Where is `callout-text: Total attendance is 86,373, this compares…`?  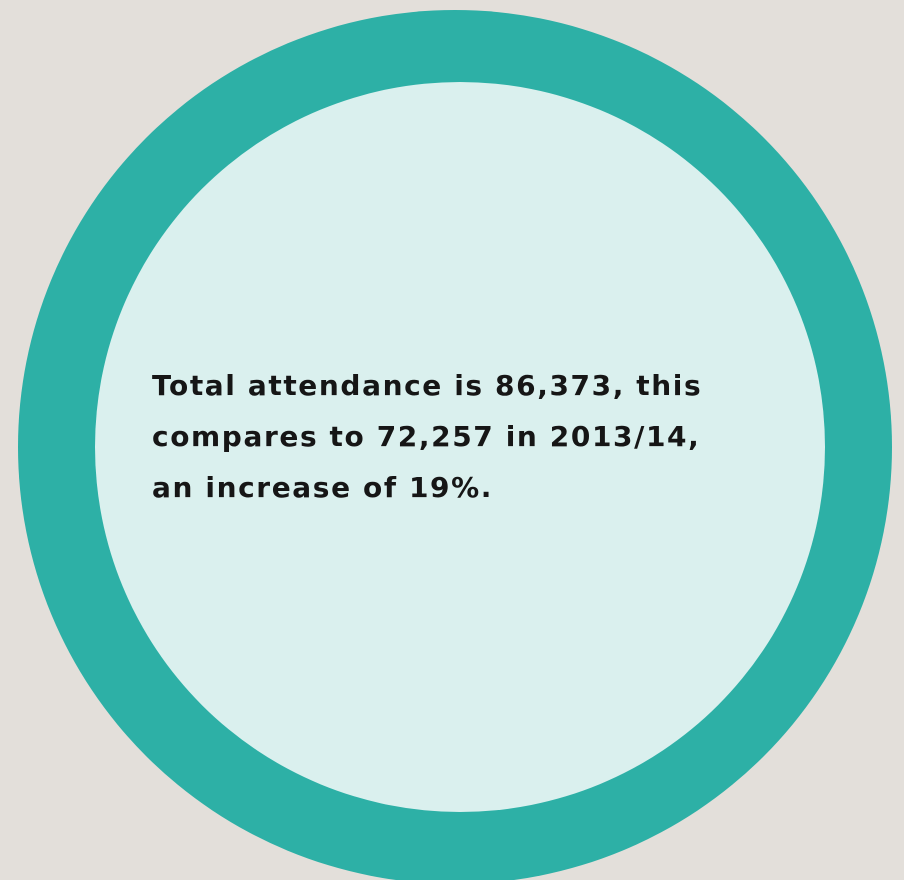
callout-text: Total attendance is 86,373, this compares… is located at coordinates (427, 436).